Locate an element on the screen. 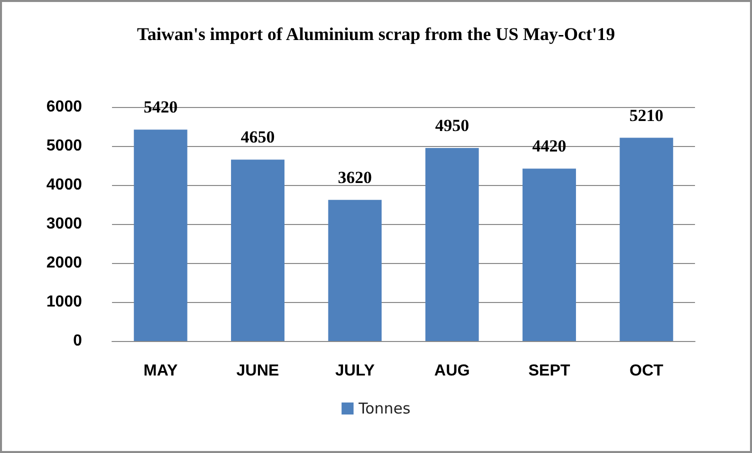 The width and height of the screenshot is (752, 453). chart-title: Taiwan's import of Aluminium scrap from the US May-Oct'19 is located at coordinates (376, 34).